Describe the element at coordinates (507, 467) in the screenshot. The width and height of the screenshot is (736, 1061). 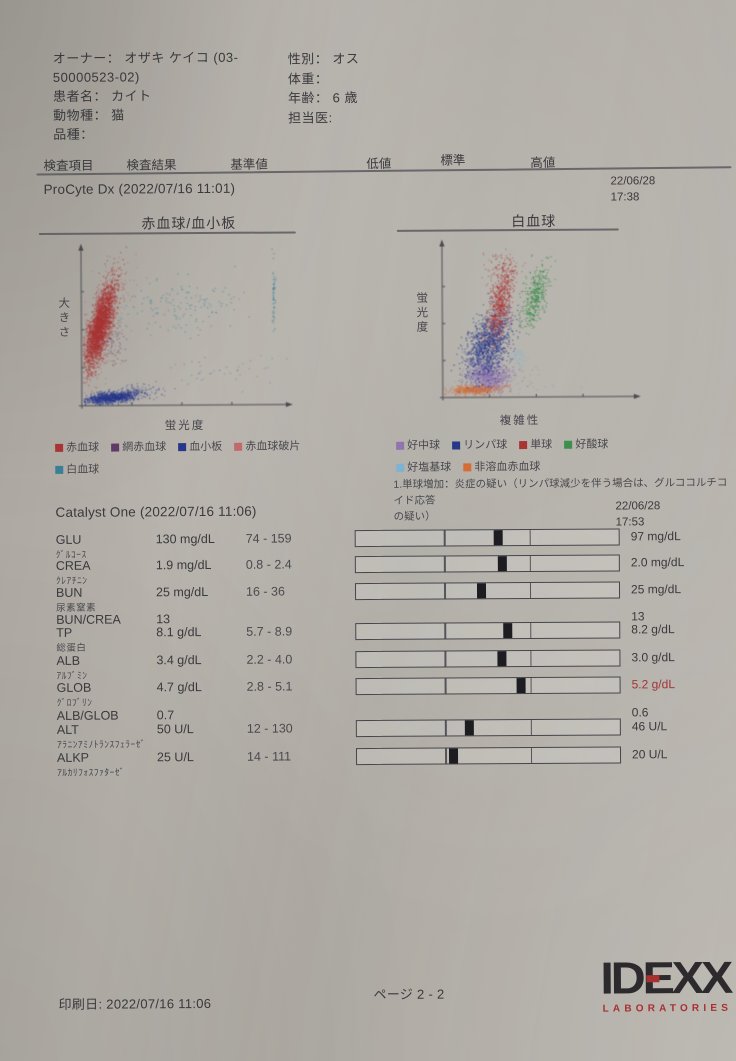
I see `legend-label: 非溶血赤血球` at that location.